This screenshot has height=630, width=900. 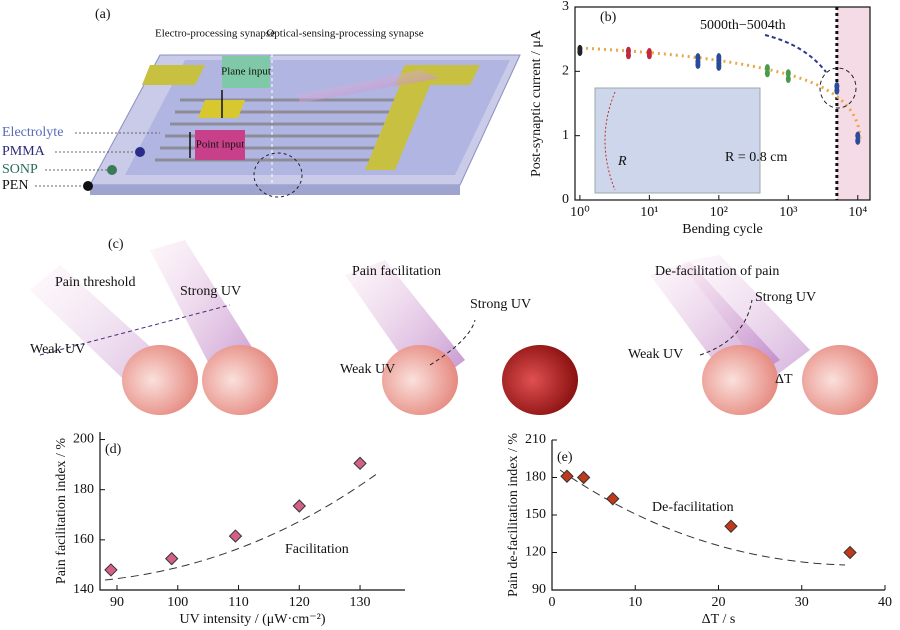 What do you see at coordinates (802, 602) in the screenshot?
I see `x-tick-label: 30` at bounding box center [802, 602].